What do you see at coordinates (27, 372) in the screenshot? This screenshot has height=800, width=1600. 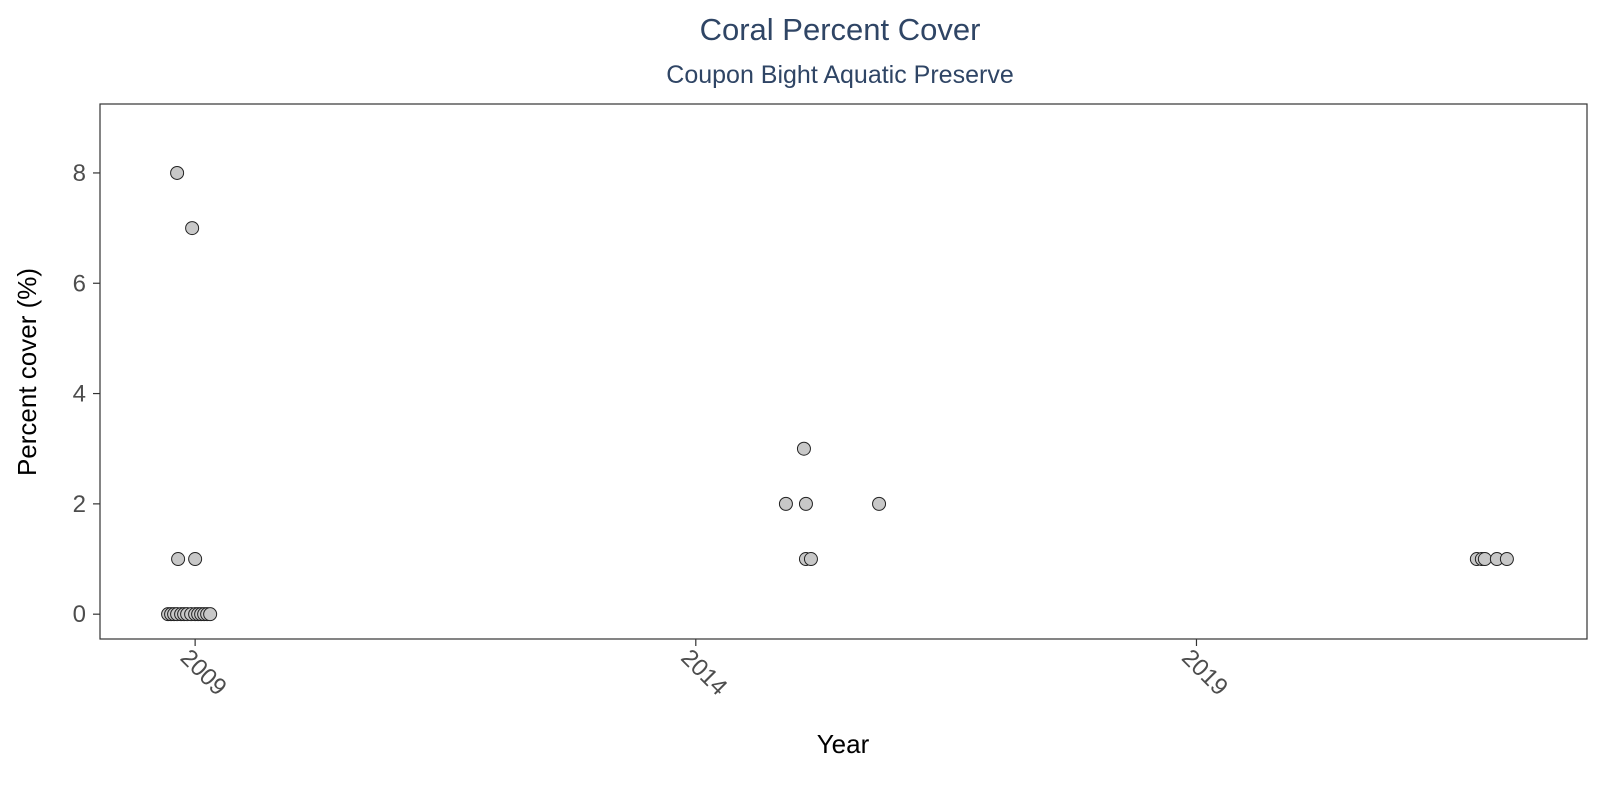 I see `y-axis-title: Percent cover (%)` at bounding box center [27, 372].